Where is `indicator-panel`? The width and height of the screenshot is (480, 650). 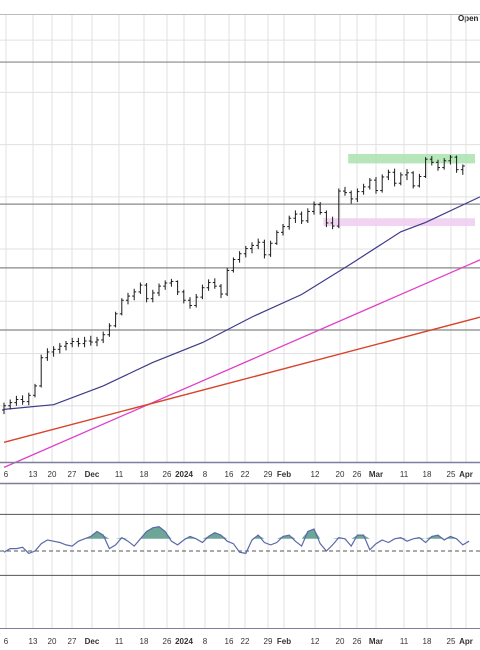
indicator-panel is located at coordinates (240, 544).